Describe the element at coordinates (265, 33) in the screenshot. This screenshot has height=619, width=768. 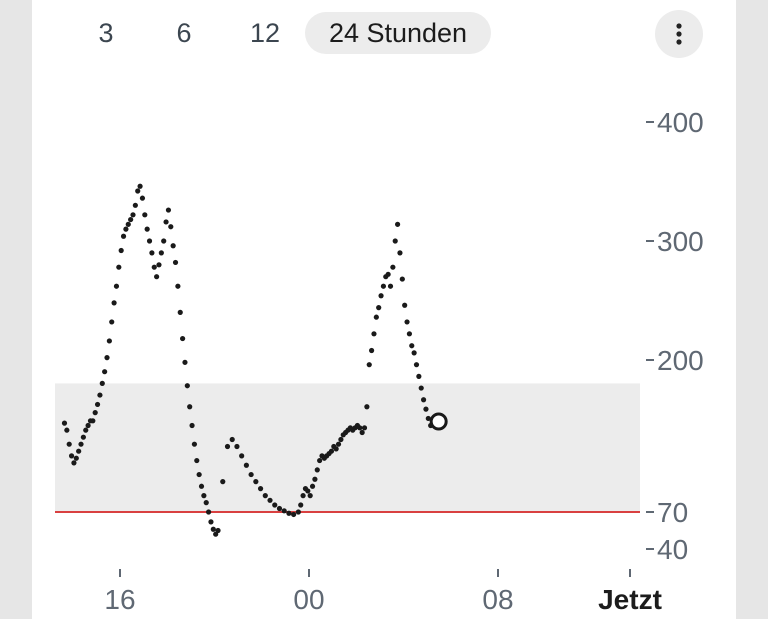
I see `tab-12h: 12` at that location.